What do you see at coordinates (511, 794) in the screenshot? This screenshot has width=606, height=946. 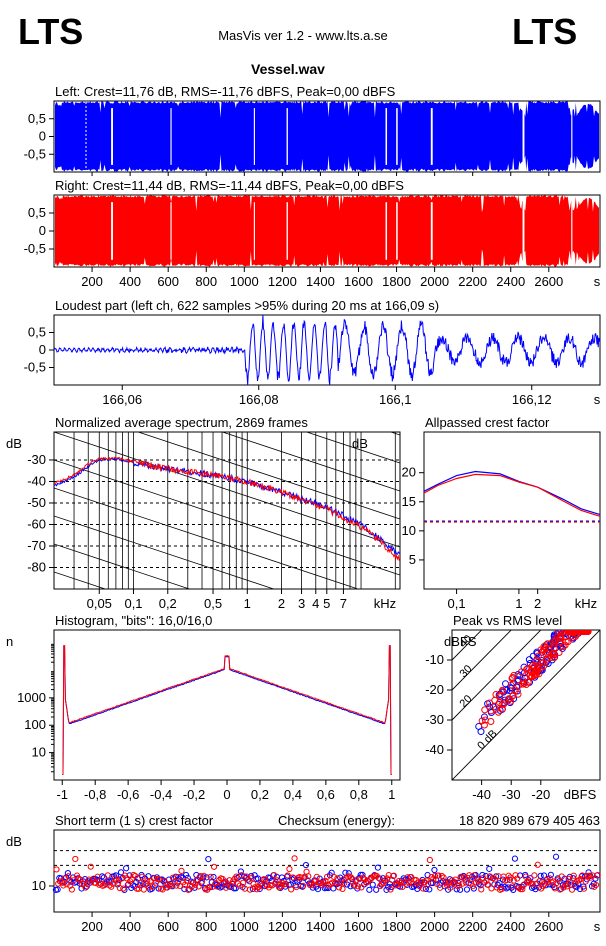 I see `x-tick-label: -30` at bounding box center [511, 794].